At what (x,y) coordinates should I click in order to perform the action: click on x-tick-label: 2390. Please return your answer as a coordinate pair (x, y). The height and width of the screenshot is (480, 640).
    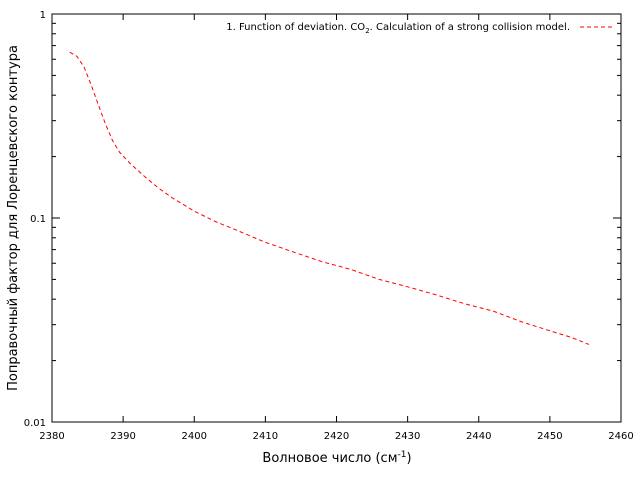
    Looking at the image, I should click on (122, 436).